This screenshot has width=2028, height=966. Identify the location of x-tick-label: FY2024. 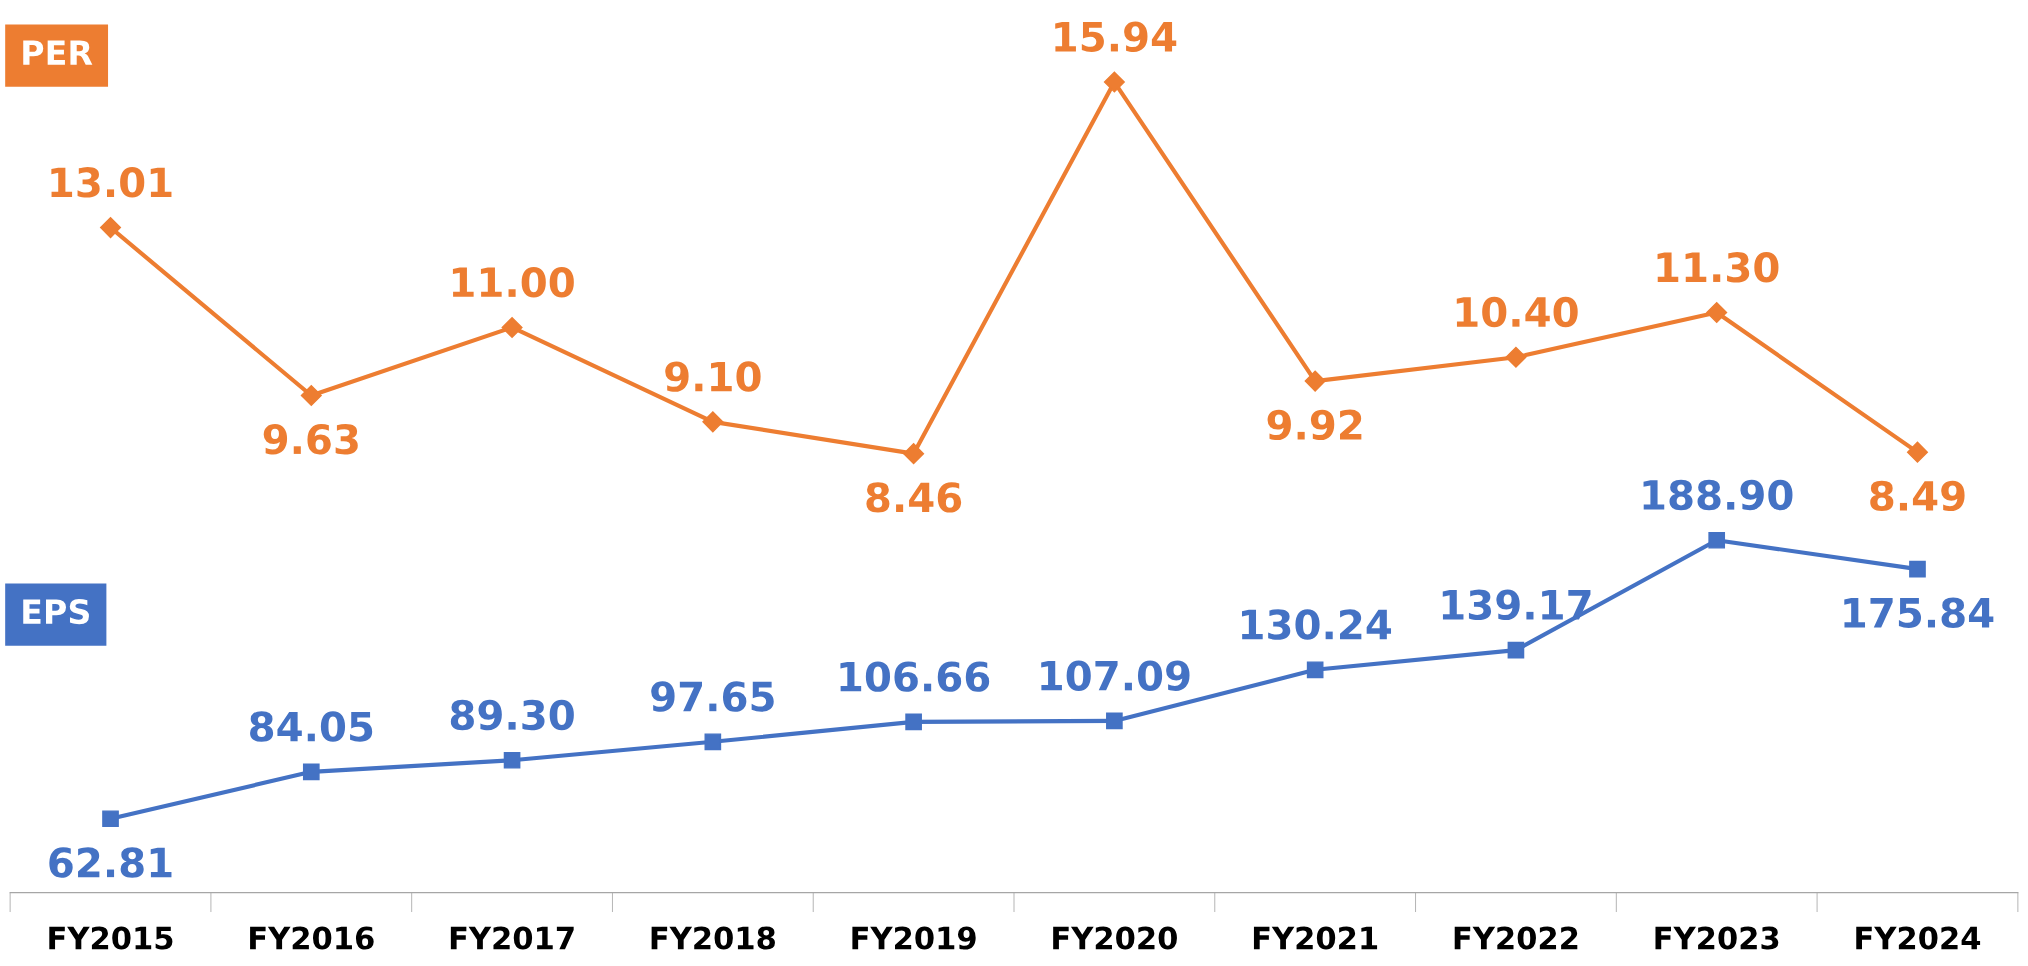
(1918, 938).